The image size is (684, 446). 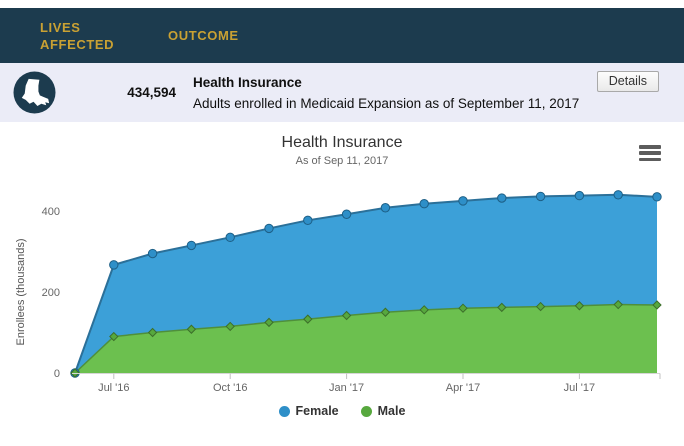 What do you see at coordinates (151, 92) in the screenshot?
I see `lives-affected-value: 434,594` at bounding box center [151, 92].